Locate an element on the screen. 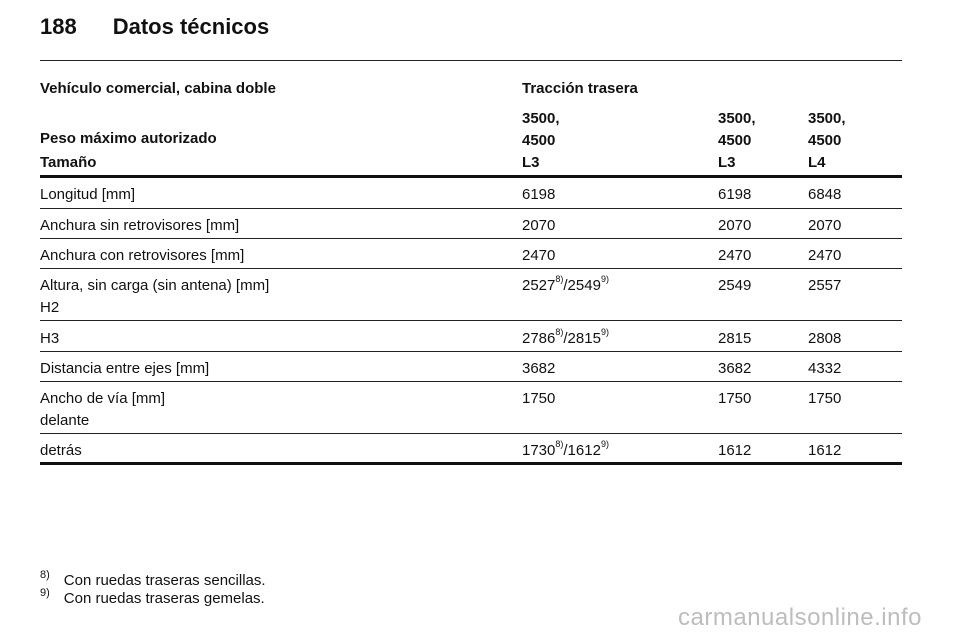 Image resolution: width=960 pixels, height=642 pixels. row-value: 6848 is located at coordinates (825, 194).